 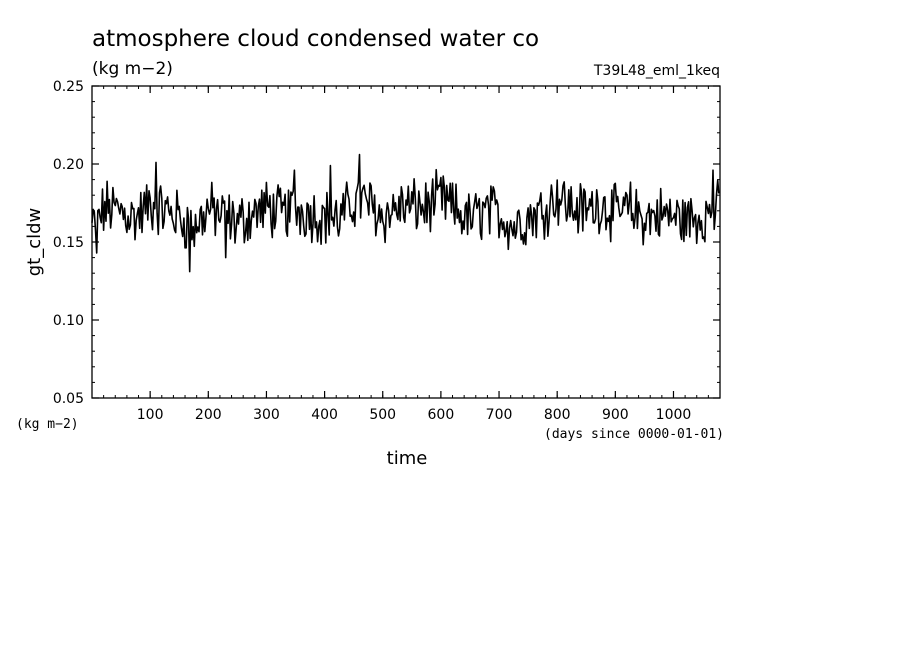 What do you see at coordinates (499, 415) in the screenshot?
I see `x-tick-label: 700` at bounding box center [499, 415].